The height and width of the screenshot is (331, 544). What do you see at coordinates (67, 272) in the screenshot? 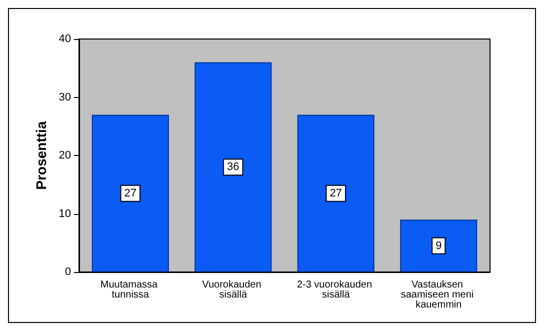
I see `y-tick-label: 0` at bounding box center [67, 272].